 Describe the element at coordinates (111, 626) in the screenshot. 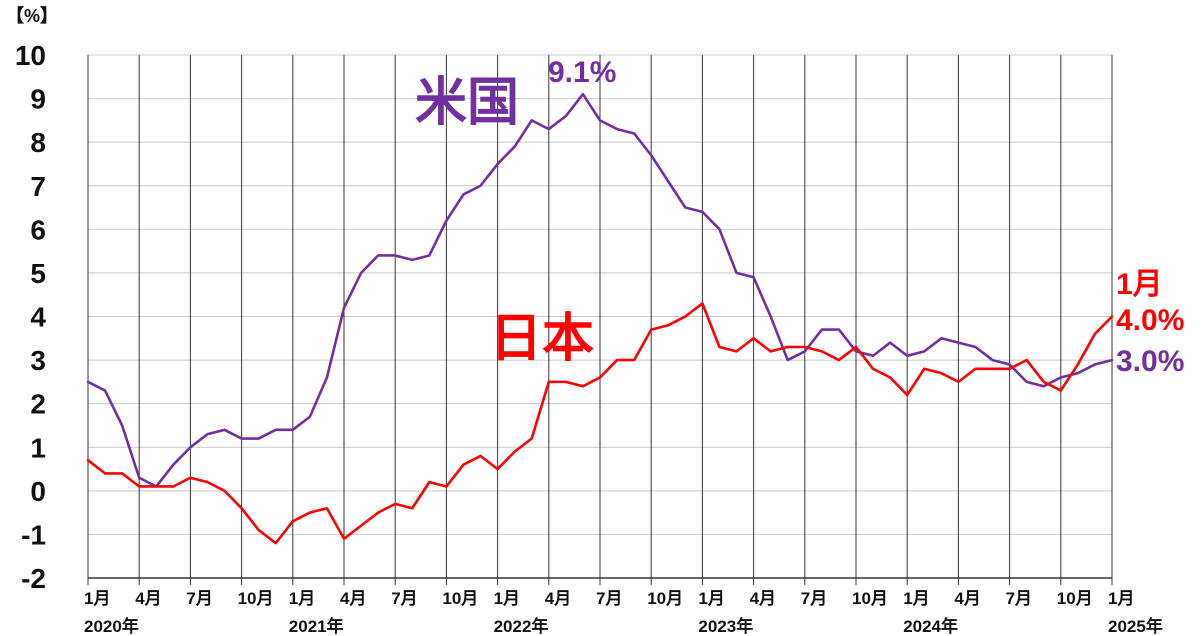

I see `year-label: 2020年` at that location.